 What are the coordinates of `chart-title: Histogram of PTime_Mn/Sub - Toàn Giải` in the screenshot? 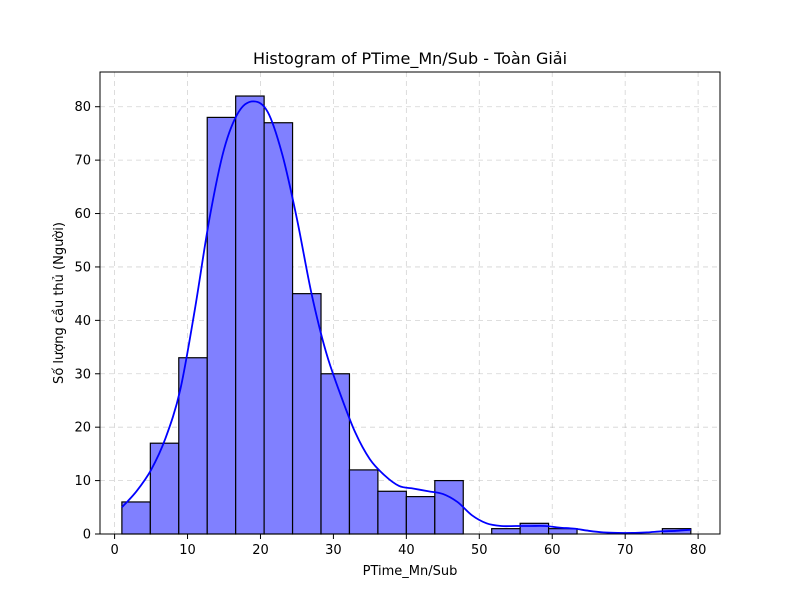 It's located at (410, 59).